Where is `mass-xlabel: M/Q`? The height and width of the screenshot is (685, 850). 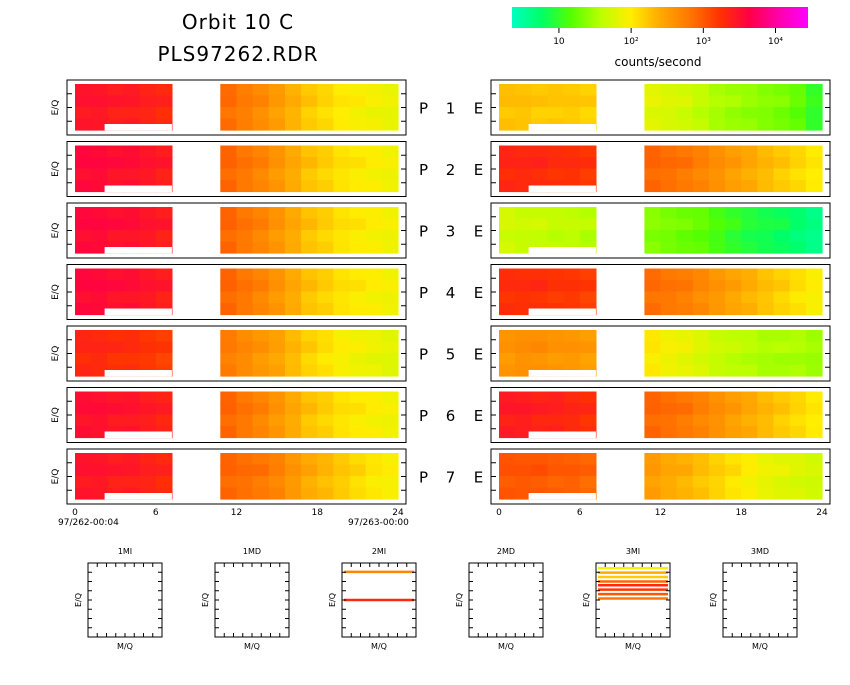 mass-xlabel: M/Q is located at coordinates (252, 646).